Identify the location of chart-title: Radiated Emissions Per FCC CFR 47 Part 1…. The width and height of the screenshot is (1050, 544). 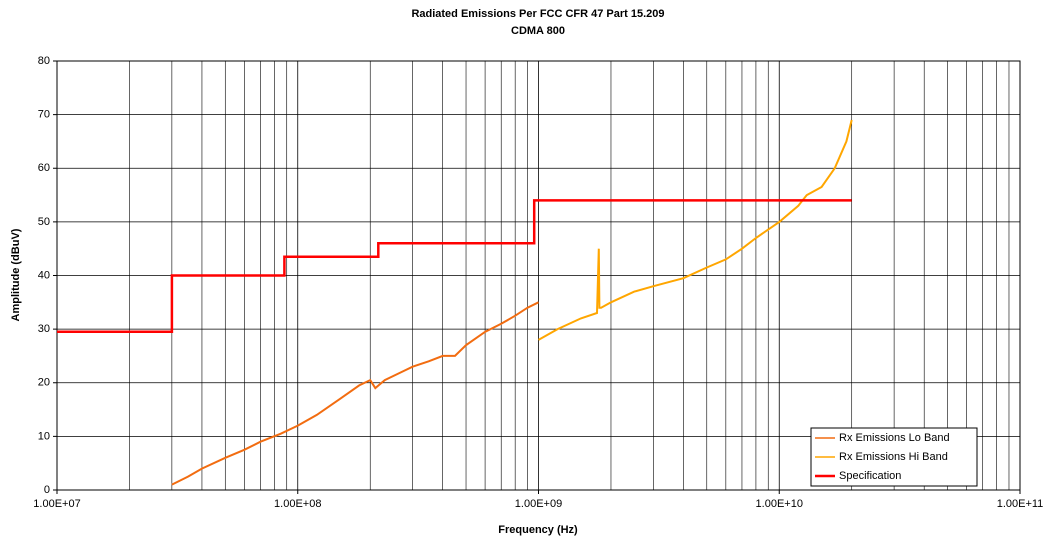
(537, 14).